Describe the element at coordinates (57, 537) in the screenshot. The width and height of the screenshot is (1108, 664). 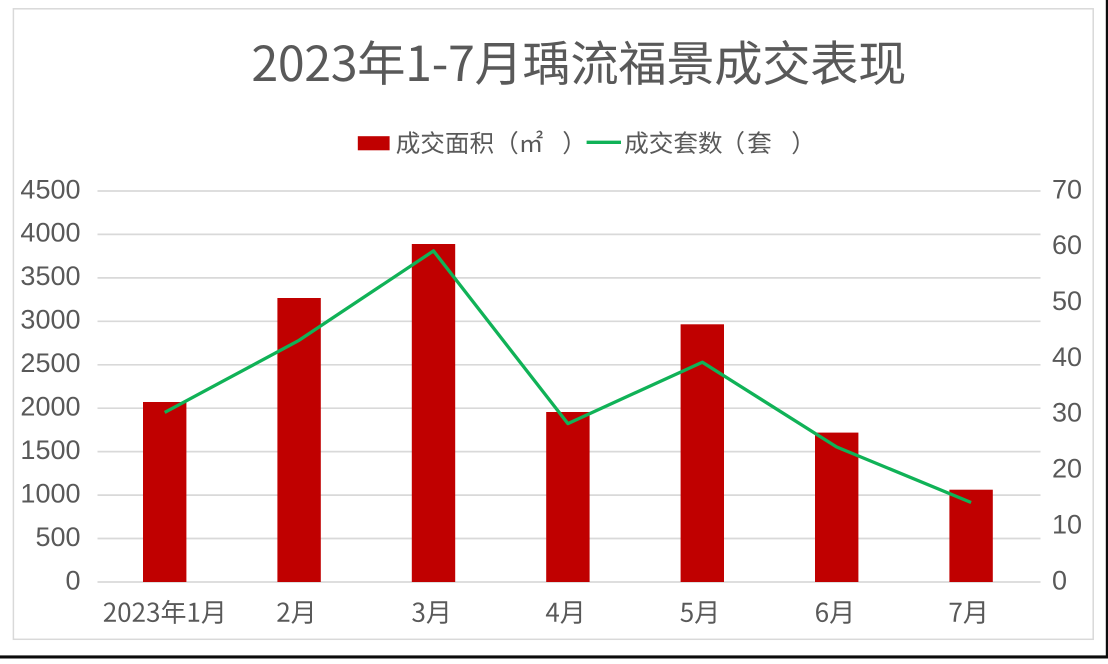
I see `svg-text: 500` at that location.